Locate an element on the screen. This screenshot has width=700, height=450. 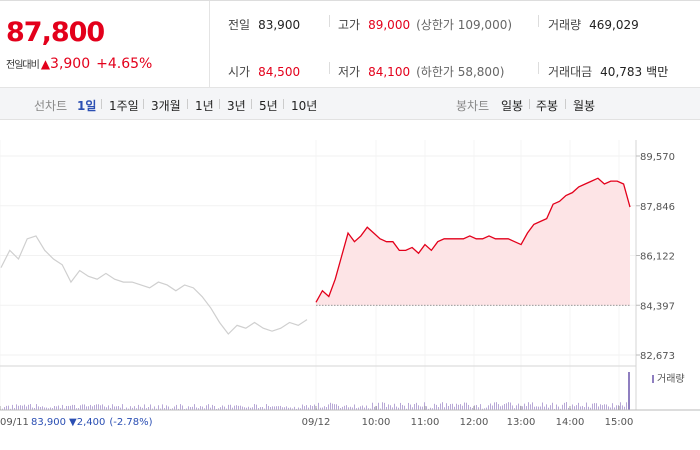
stat-trade-value-value: 40,783 is located at coordinates (621, 72).